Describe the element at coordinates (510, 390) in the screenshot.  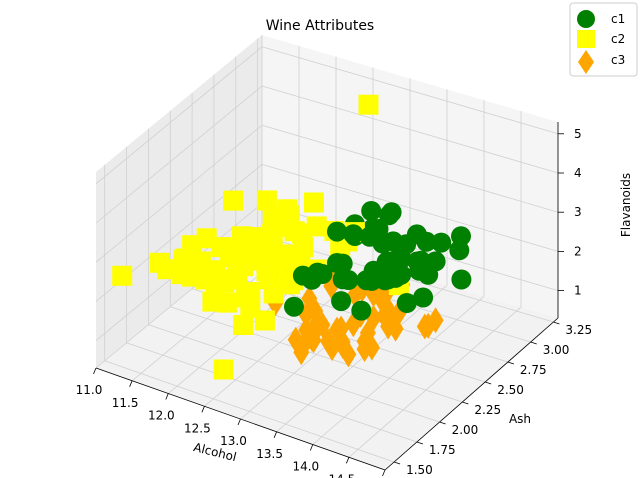
I see `y-tick-label: 2.50` at that location.